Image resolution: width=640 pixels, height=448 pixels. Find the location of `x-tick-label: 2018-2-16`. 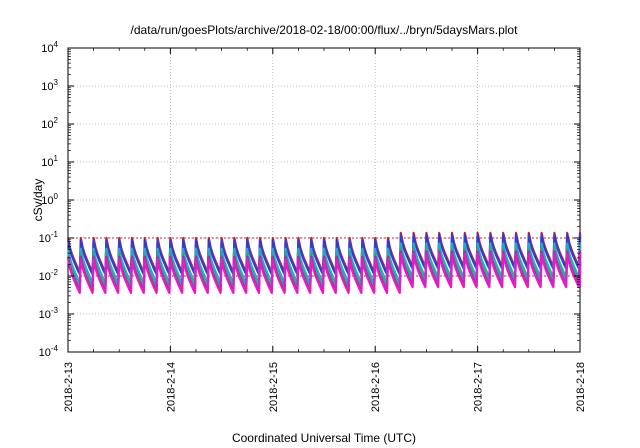

x-tick-label: 2018-2-16 is located at coordinates (376, 387).